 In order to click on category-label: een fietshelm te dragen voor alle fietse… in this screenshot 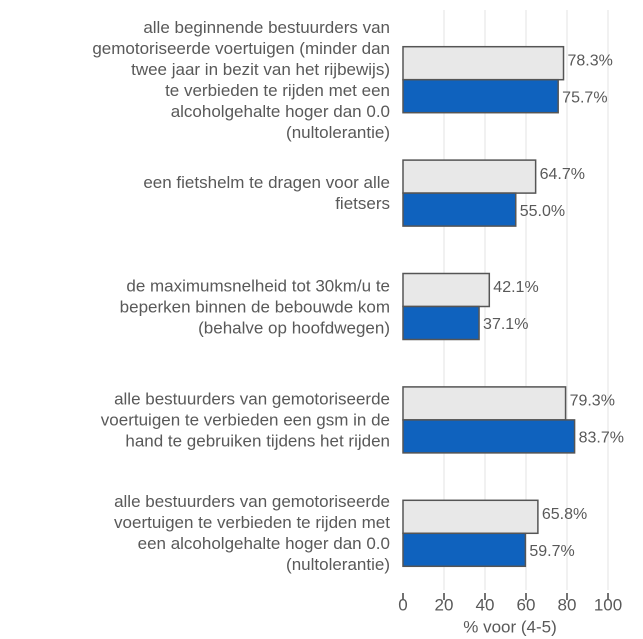, I will do `click(266, 193)`.